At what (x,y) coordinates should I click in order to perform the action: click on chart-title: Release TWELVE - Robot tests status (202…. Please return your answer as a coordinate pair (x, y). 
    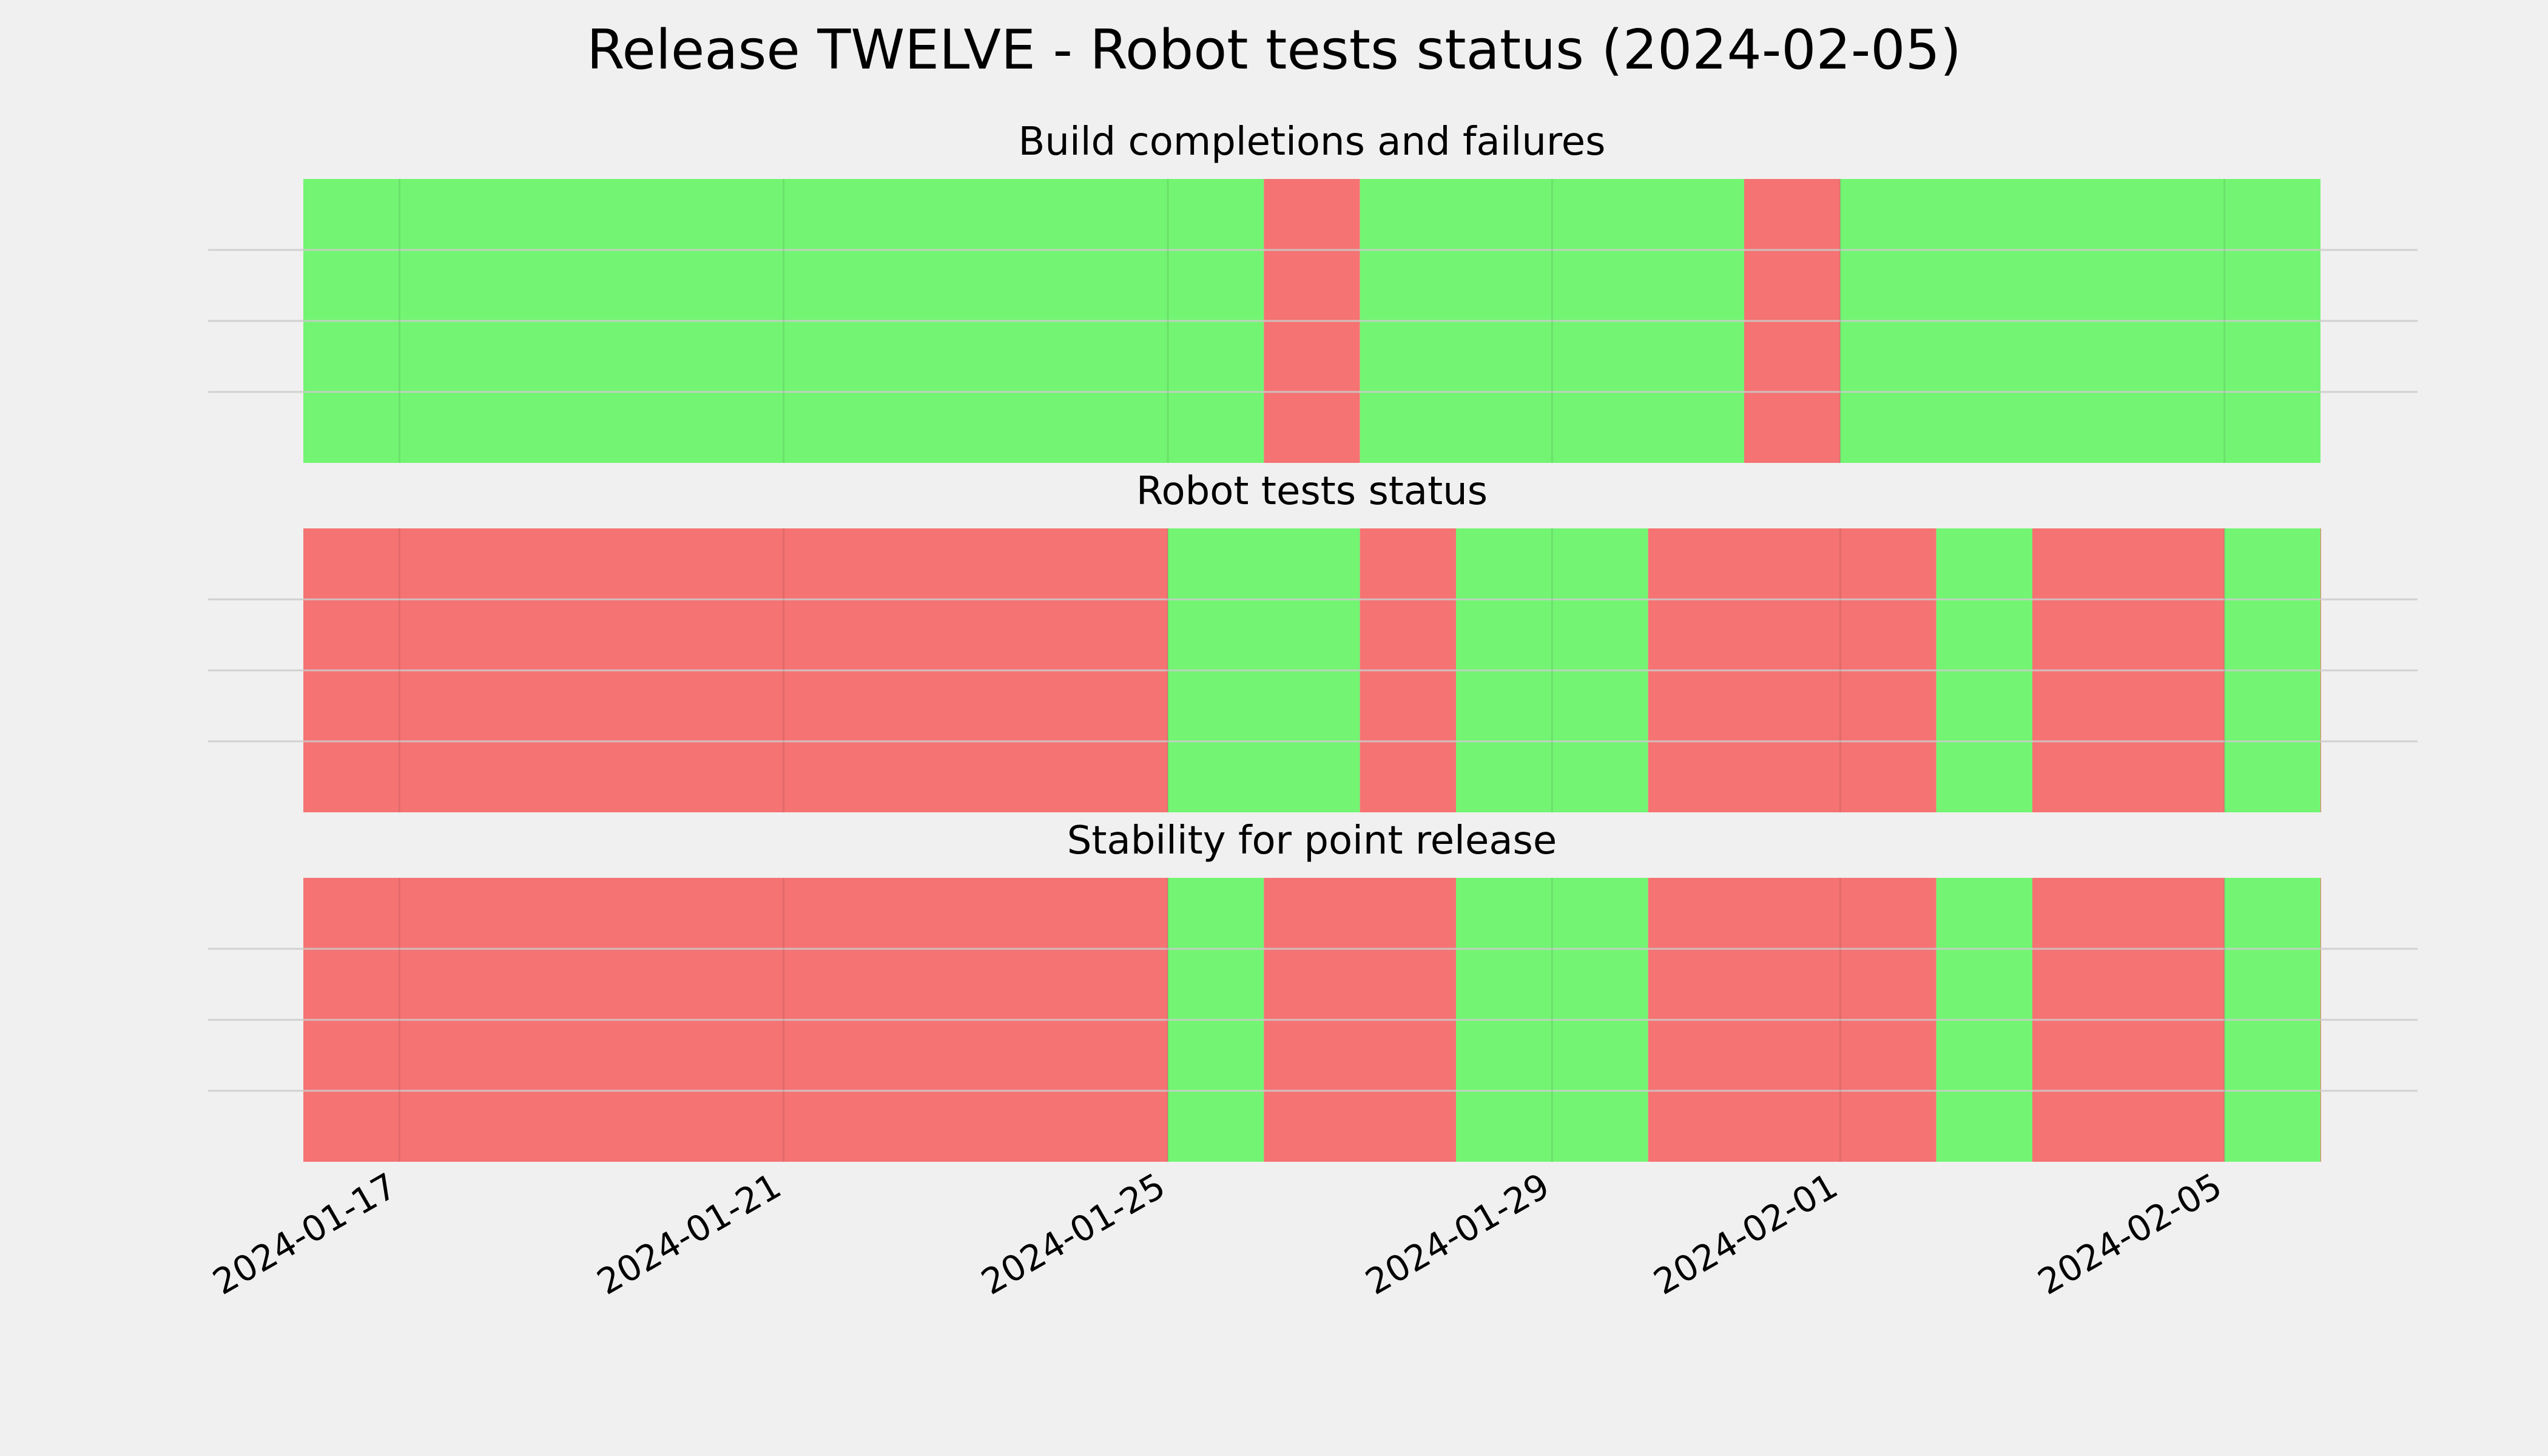
    Looking at the image, I should click on (1274, 50).